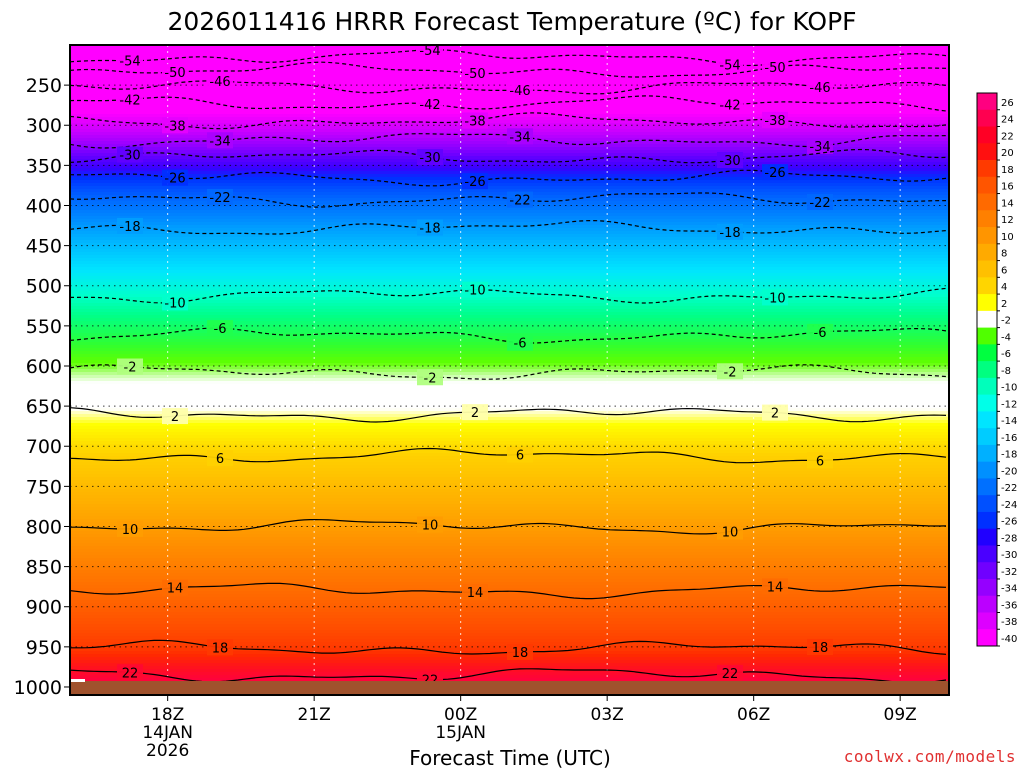 The image size is (1024, 768). Describe the element at coordinates (44, 527) in the screenshot. I see `pressure-tick-label: 800` at that location.